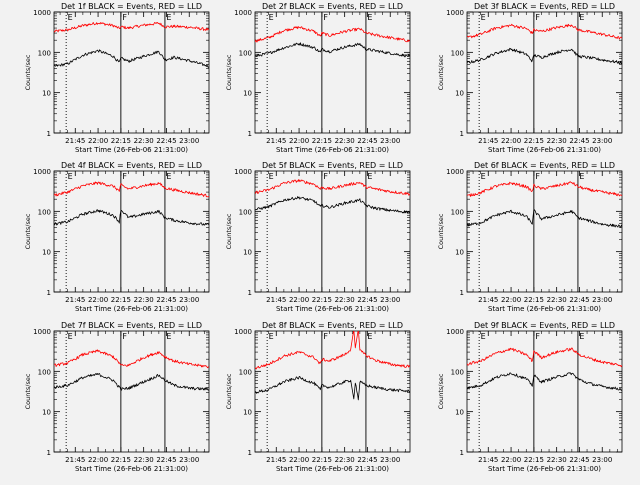  What do you see at coordinates (131, 6) in the screenshot?
I see `panel-title: Det 1f BLACK = Events, RED = LLD` at bounding box center [131, 6].